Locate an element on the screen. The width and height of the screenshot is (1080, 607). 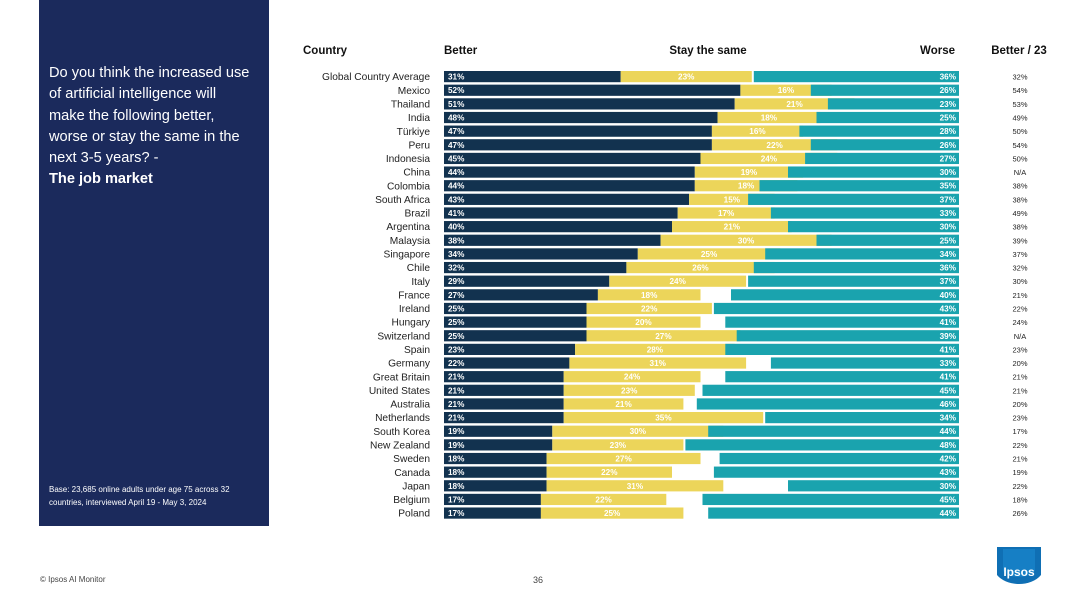
country-label: Australia is located at coordinates (410, 405).